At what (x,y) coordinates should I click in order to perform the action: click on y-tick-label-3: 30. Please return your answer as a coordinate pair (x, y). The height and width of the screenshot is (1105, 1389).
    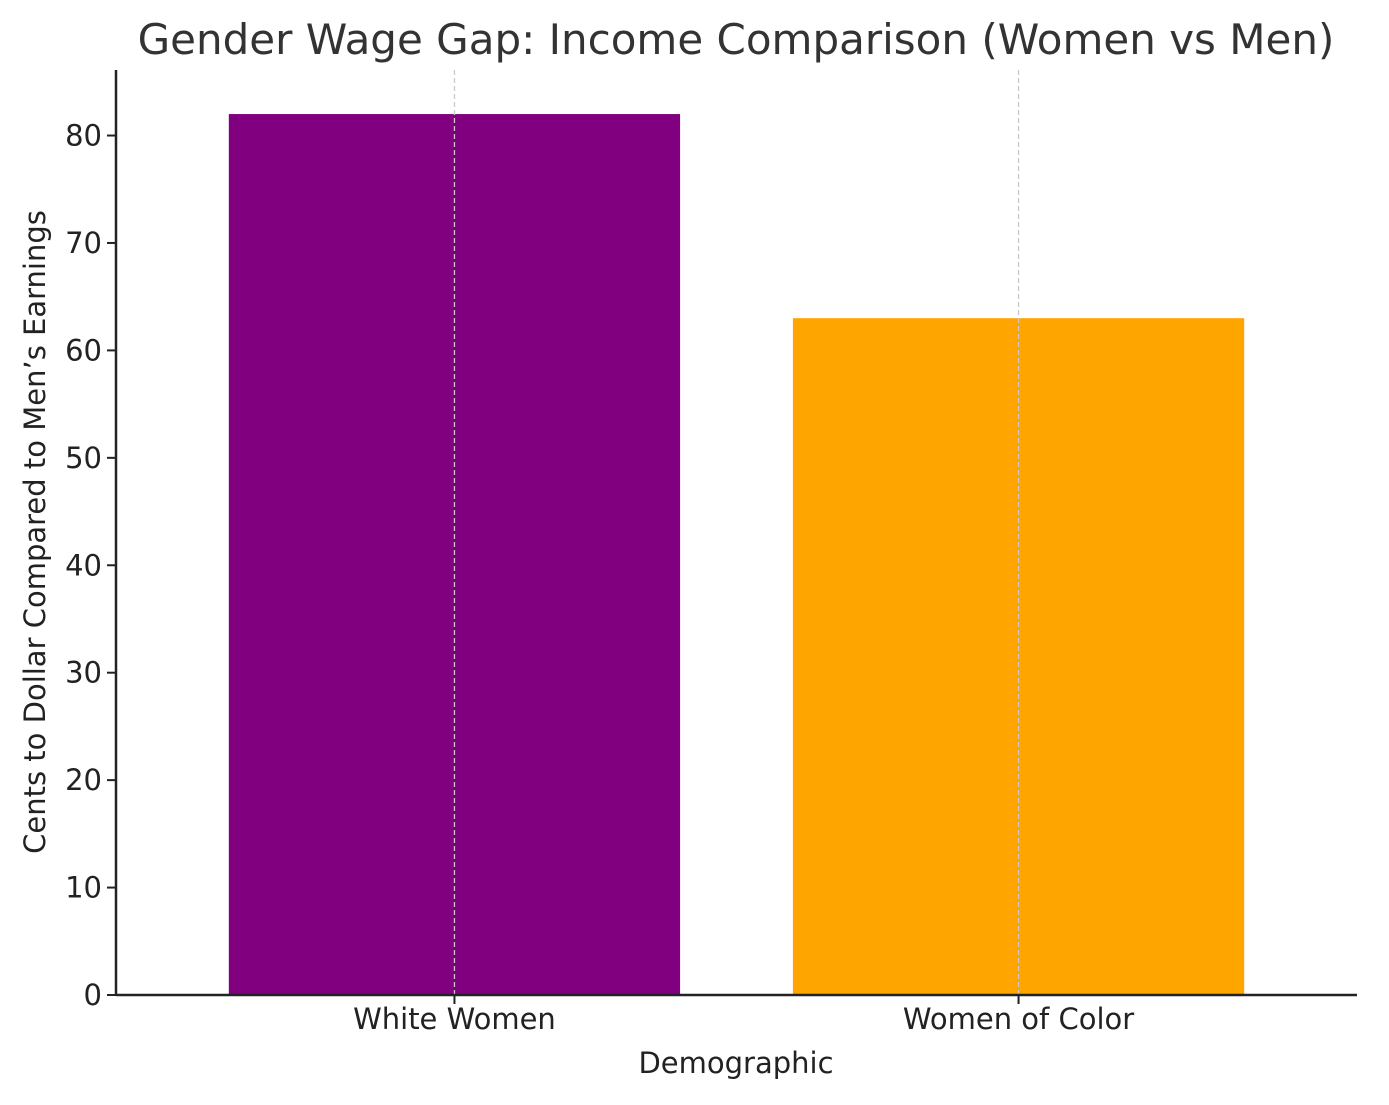
    Looking at the image, I should click on (83, 673).